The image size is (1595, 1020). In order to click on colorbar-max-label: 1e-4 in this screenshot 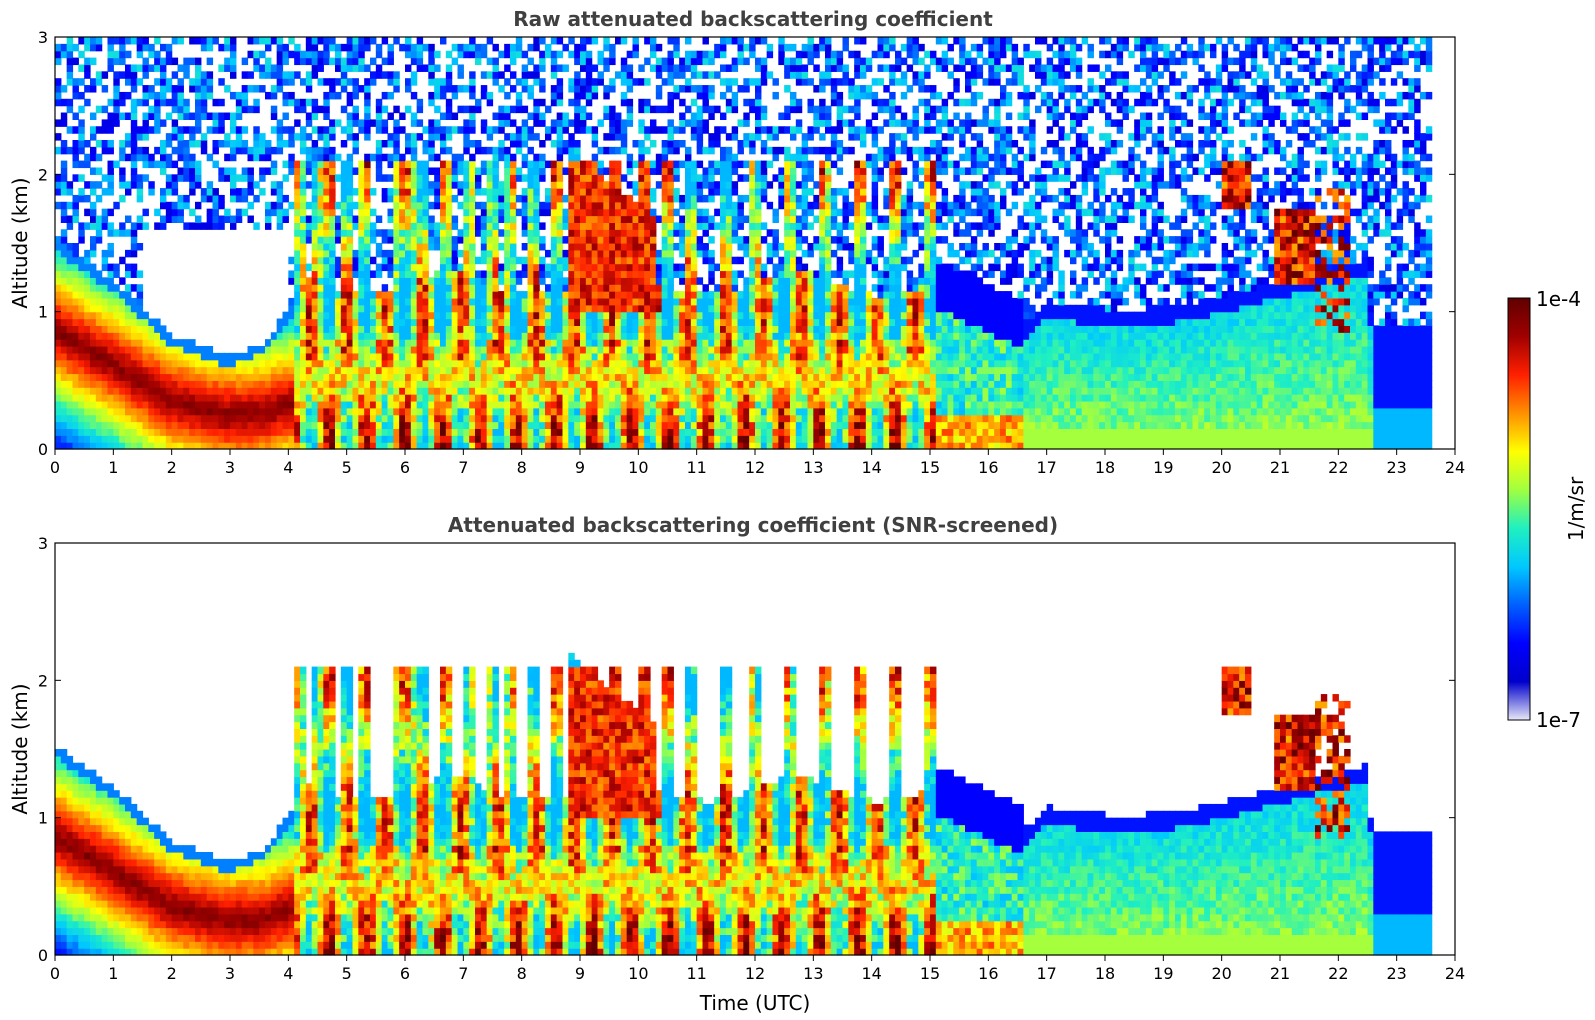, I will do `click(1558, 299)`.